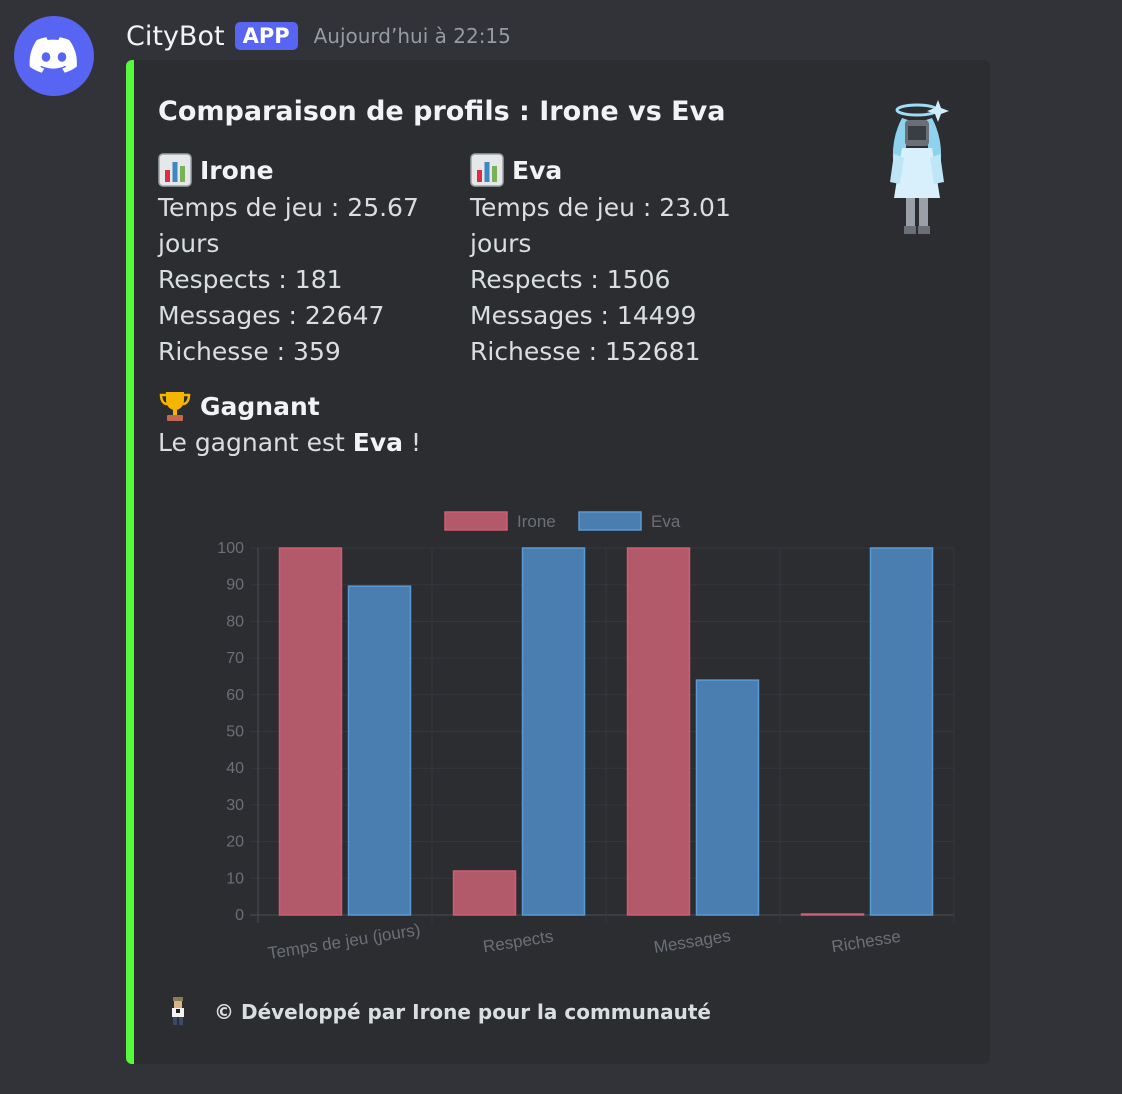 The image size is (1122, 1094). What do you see at coordinates (600, 225) in the screenshot?
I see `field-line: Temps de jeu : 23.01 jours` at bounding box center [600, 225].